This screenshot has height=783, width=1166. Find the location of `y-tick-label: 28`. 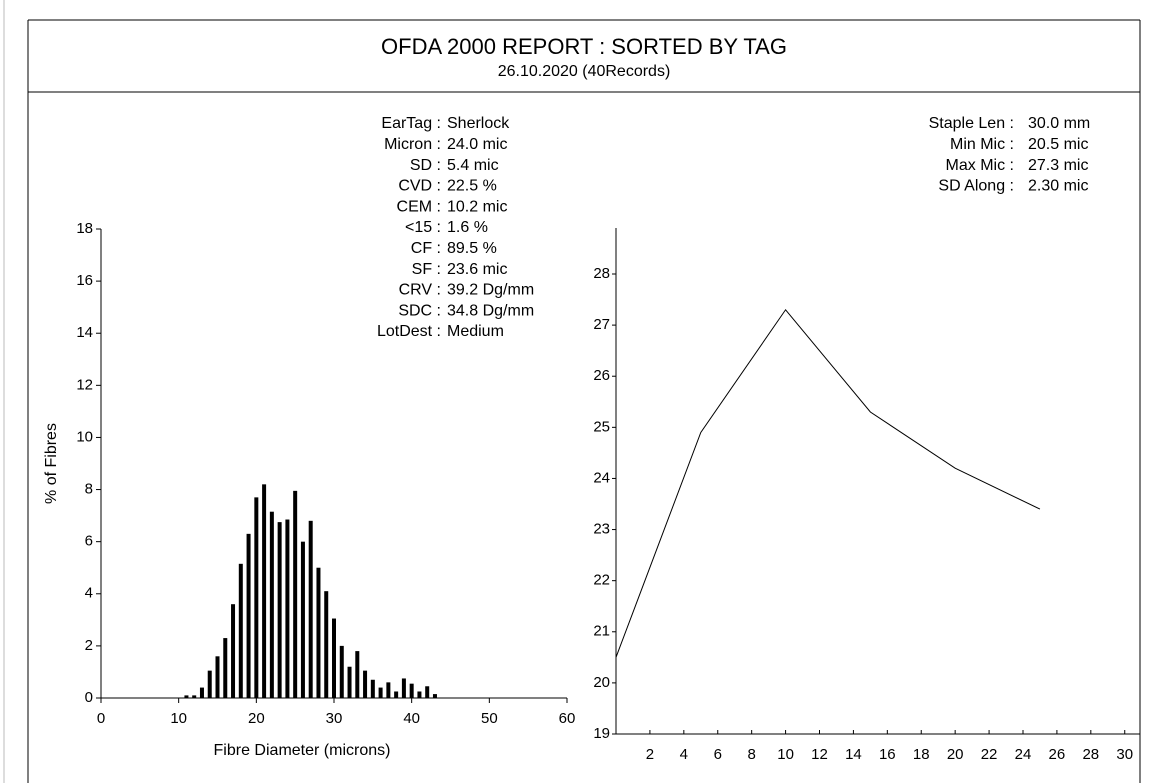

y-tick-label: 28 is located at coordinates (601, 273).